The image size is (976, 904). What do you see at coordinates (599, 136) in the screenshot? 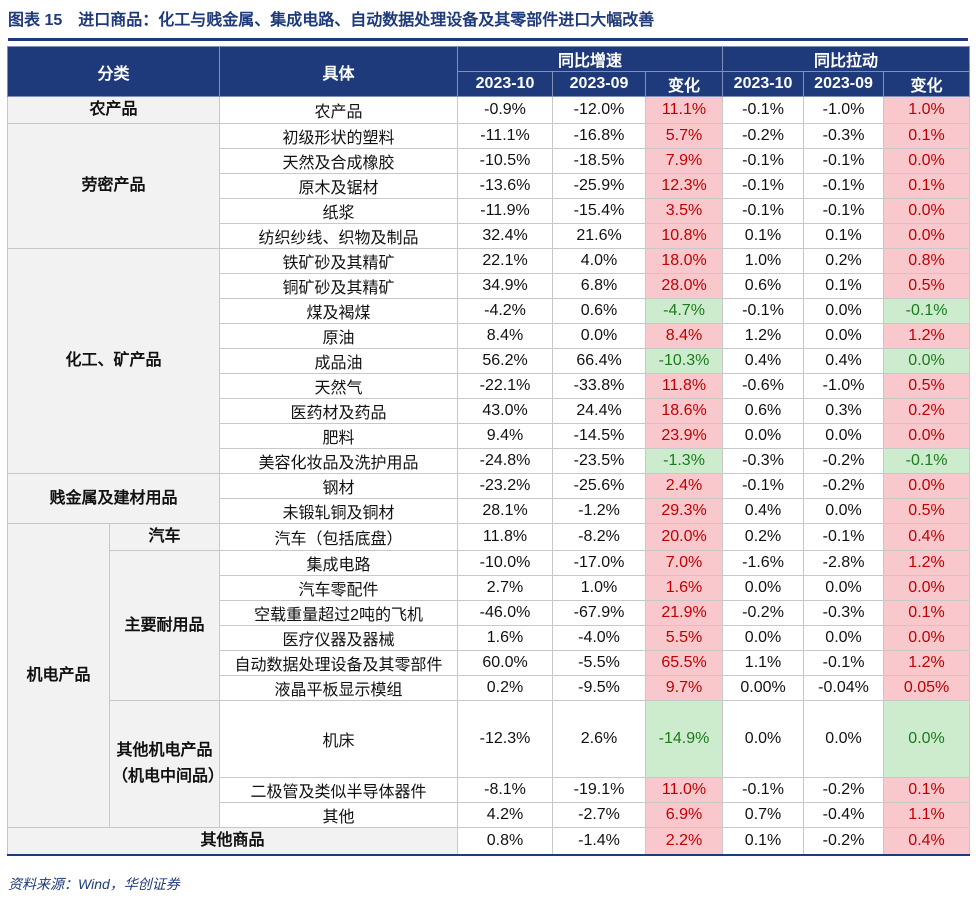
I see `value: -16.8%` at bounding box center [599, 136].